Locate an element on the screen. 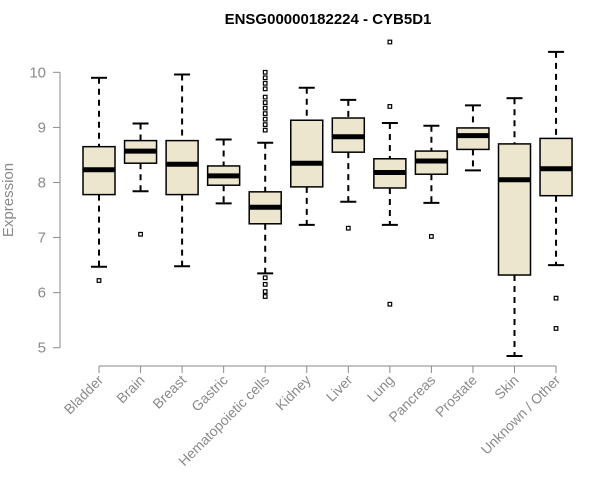 Image resolution: width=600 pixels, height=500 pixels. box-skin is located at coordinates (514, 227).